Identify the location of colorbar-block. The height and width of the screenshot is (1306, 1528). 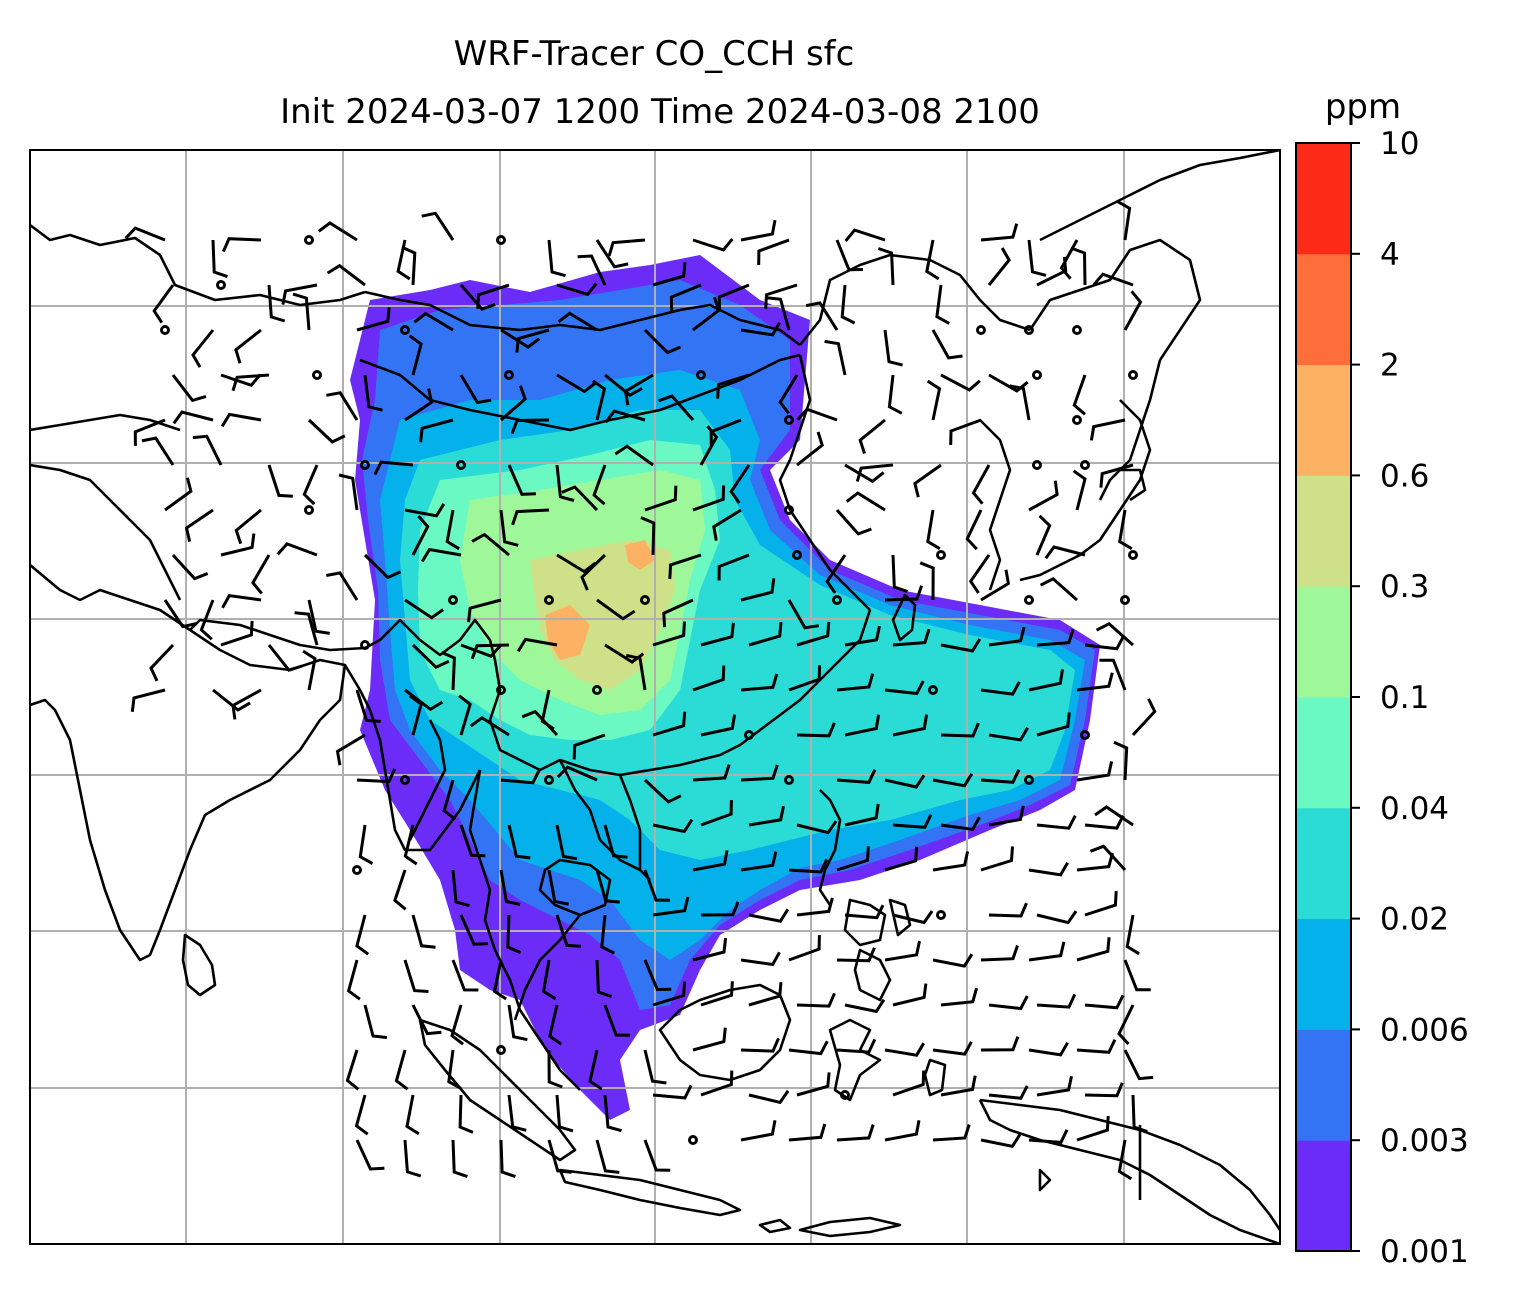
(1323, 199).